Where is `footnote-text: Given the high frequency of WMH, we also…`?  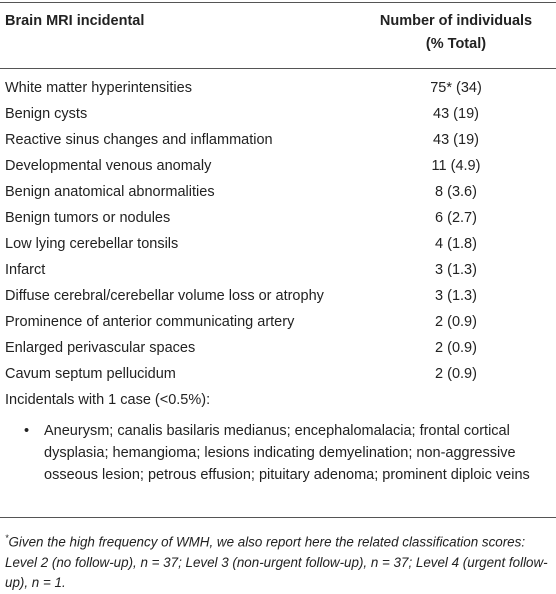
footnote-text: Given the high frequency of WMH, we also… is located at coordinates (276, 562).